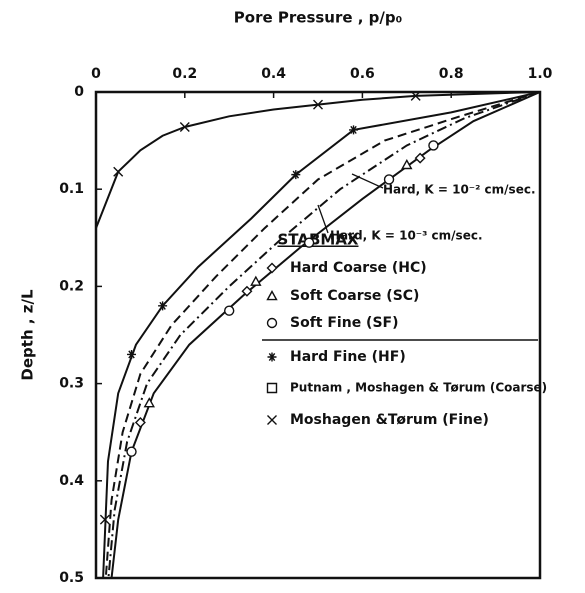  Describe the element at coordinates (28, 335) in the screenshot. I see `y-axis-label: Depth , z/L` at that location.